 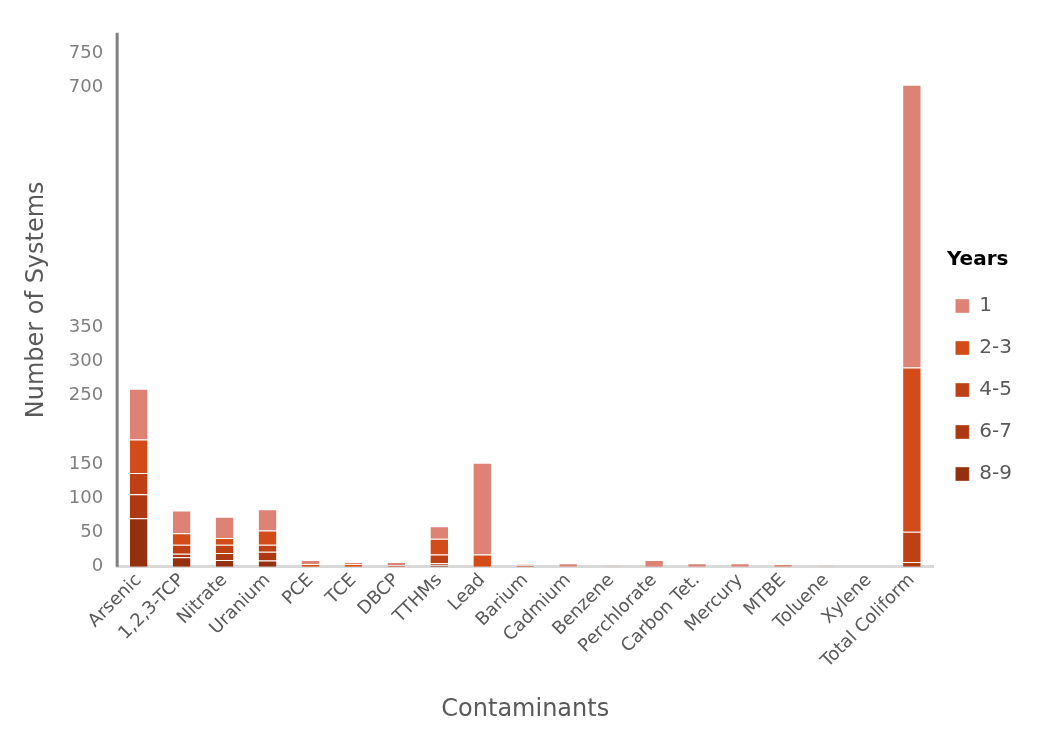 What do you see at coordinates (525, 707) in the screenshot?
I see `x-axis-title: Contaminants` at bounding box center [525, 707].